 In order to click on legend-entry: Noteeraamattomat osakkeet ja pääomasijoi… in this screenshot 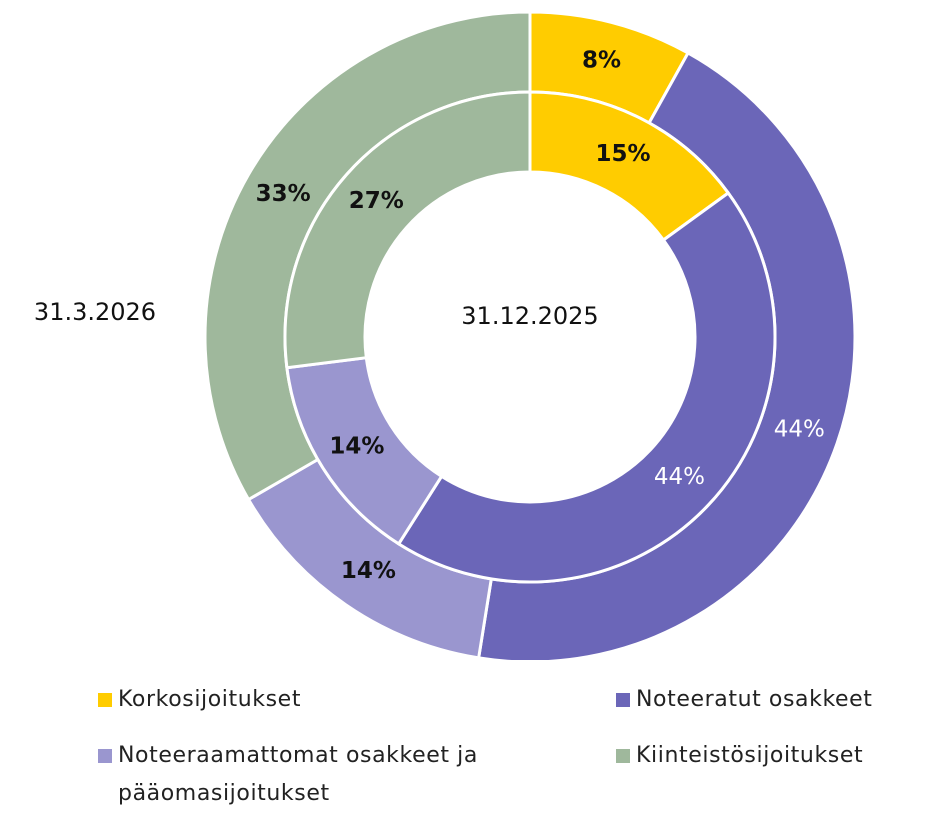, I will do `click(288, 775)`.